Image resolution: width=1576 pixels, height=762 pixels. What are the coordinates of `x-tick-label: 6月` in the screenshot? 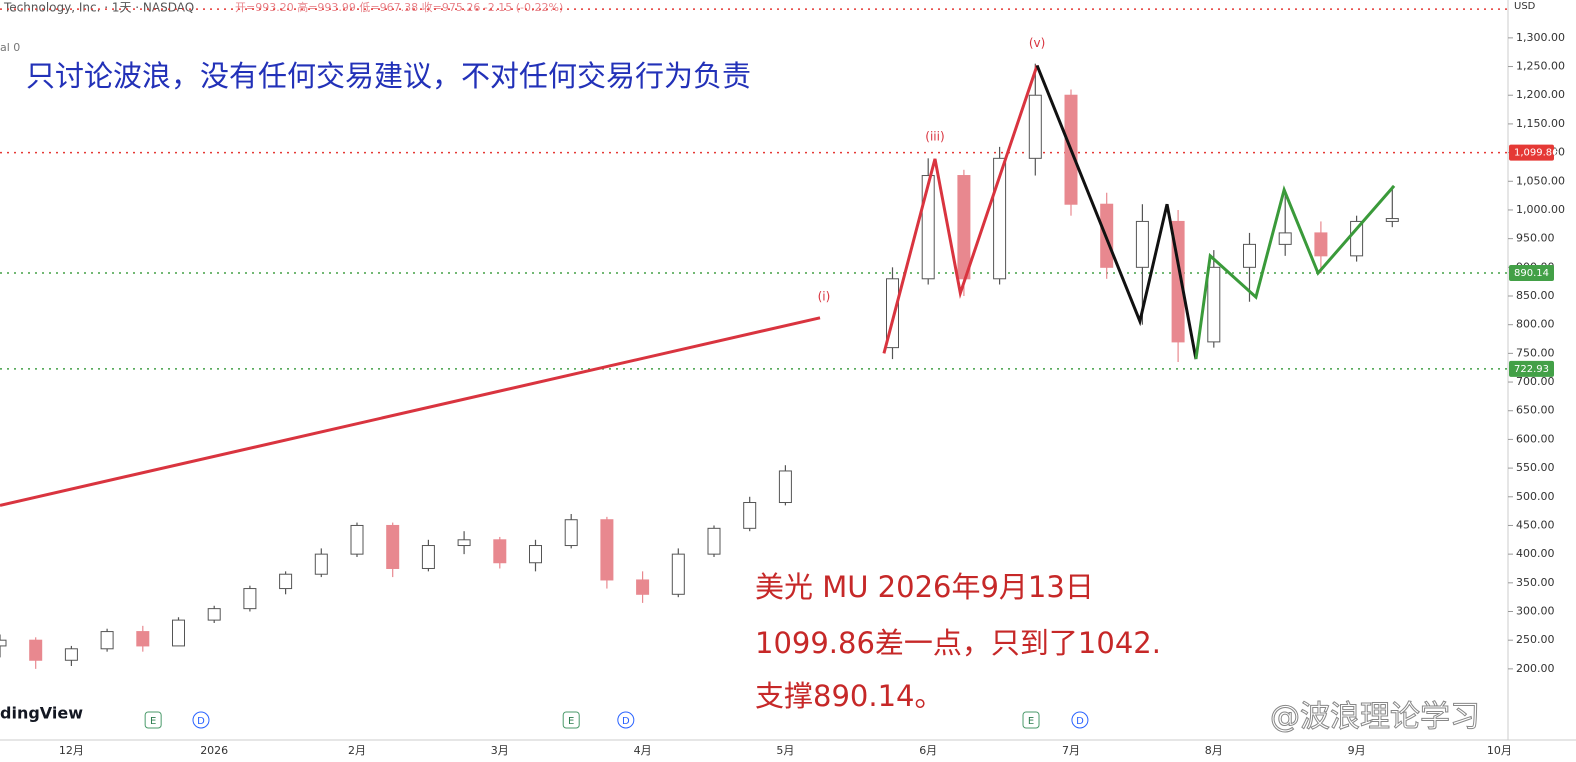 It's located at (928, 750).